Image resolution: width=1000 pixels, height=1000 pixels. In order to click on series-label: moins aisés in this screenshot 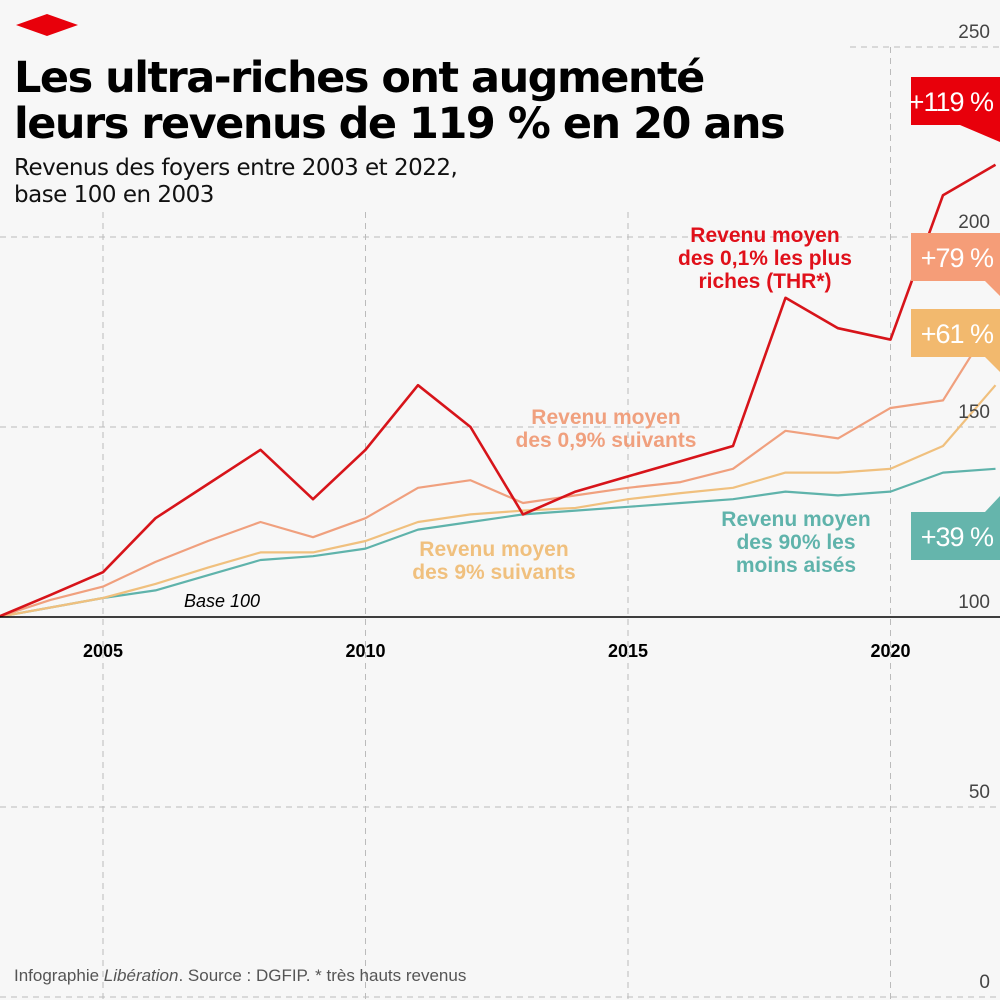, I will do `click(796, 565)`.